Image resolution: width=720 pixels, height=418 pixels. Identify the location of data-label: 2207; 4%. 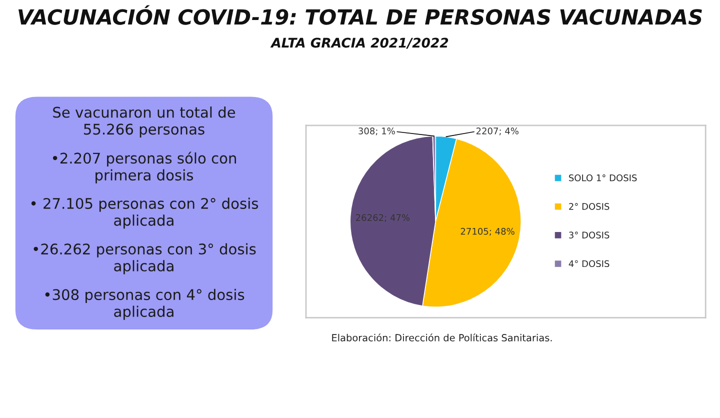
(497, 132).